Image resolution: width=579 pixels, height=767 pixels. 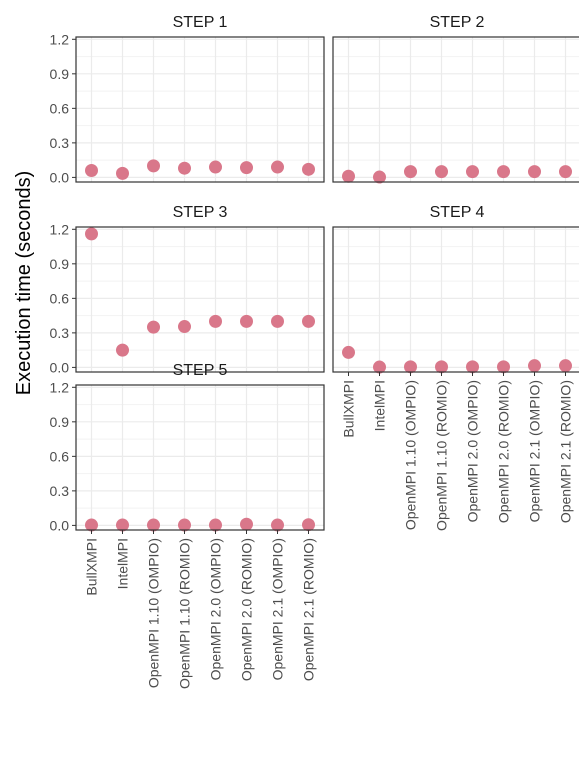 What do you see at coordinates (200, 212) in the screenshot?
I see `panel-title: STEP 3` at bounding box center [200, 212].